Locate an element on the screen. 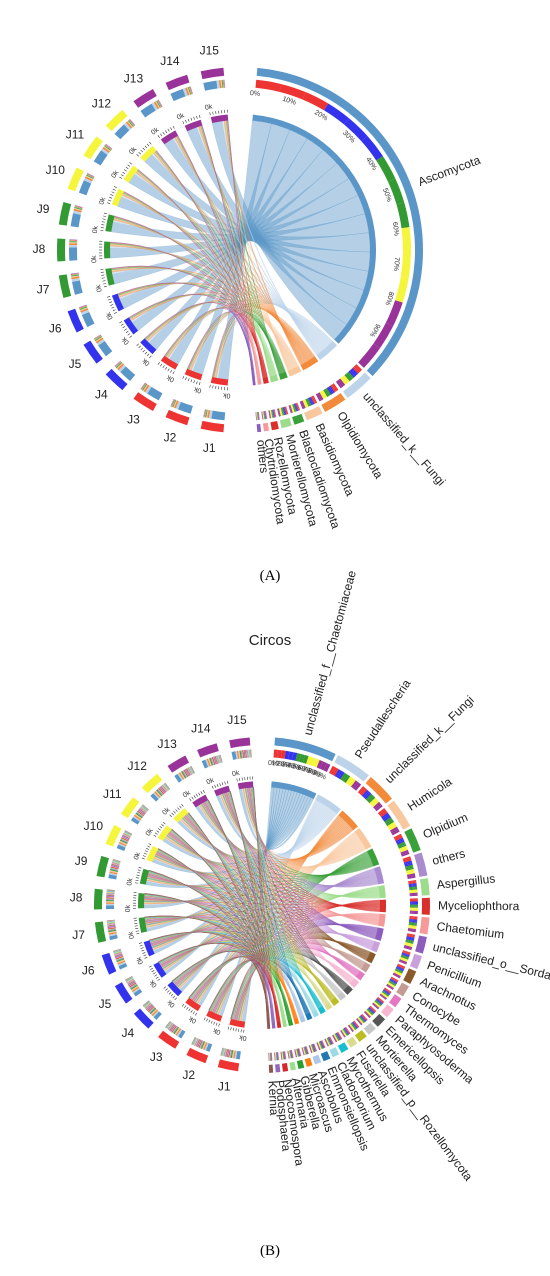 The image size is (550, 1276). sample-band-j14-unclassified-p-rozellomycota is located at coordinates (219, 759).